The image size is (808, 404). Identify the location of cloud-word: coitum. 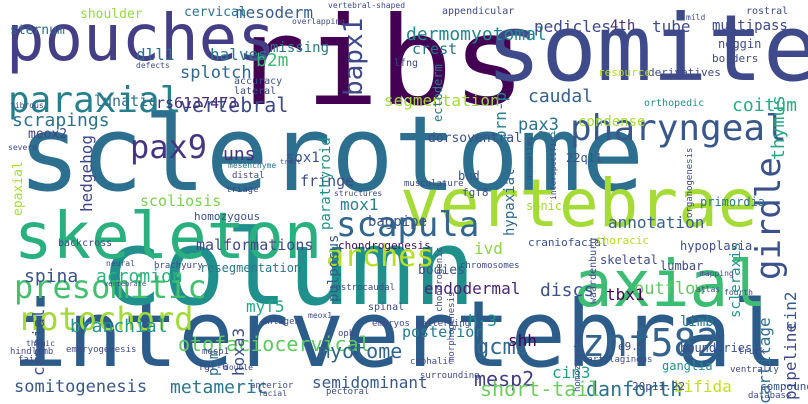
(764, 105).